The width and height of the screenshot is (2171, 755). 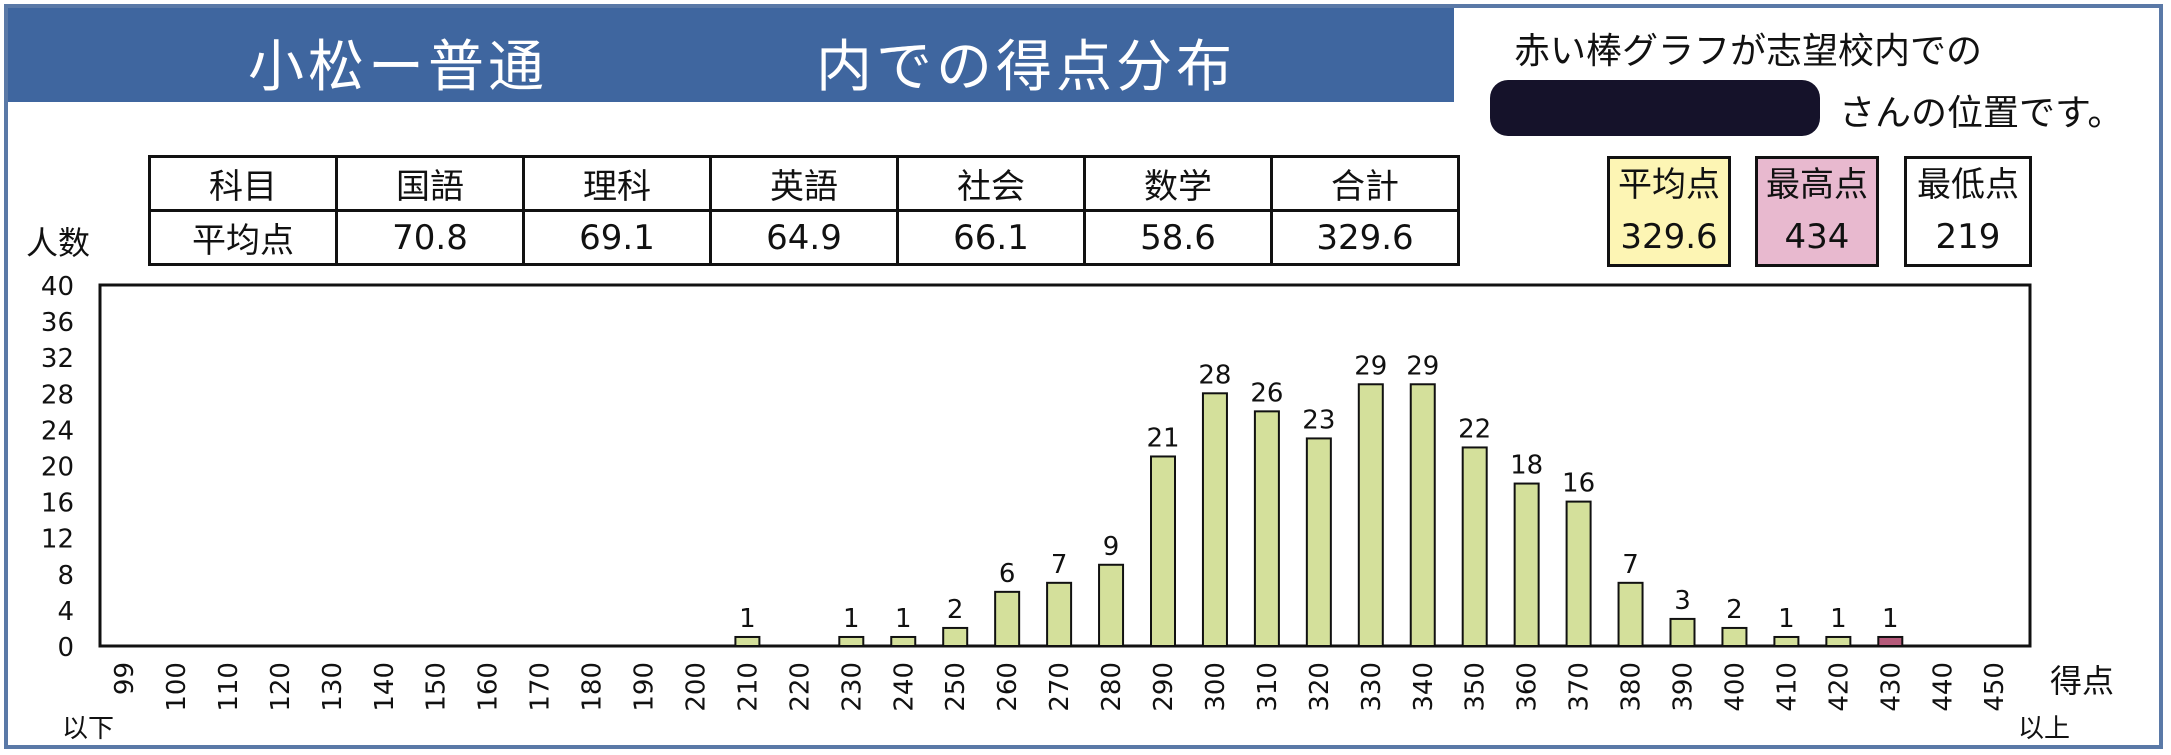 I want to click on table-header-cell: 社会, so click(x=991, y=183).